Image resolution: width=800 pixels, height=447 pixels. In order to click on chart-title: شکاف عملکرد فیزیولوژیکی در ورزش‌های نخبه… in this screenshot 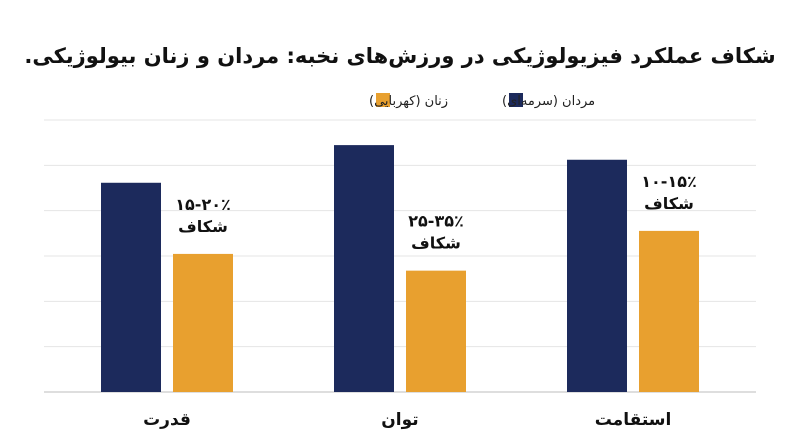, I will do `click(399, 56)`.